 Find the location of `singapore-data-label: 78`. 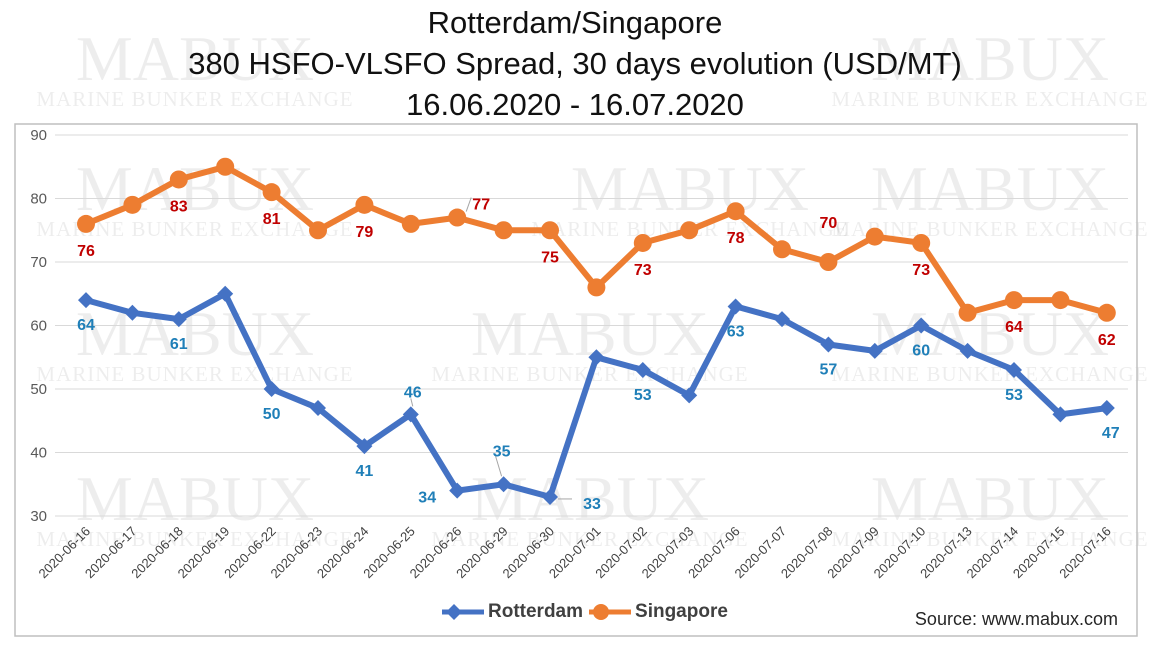

singapore-data-label: 78 is located at coordinates (736, 238).